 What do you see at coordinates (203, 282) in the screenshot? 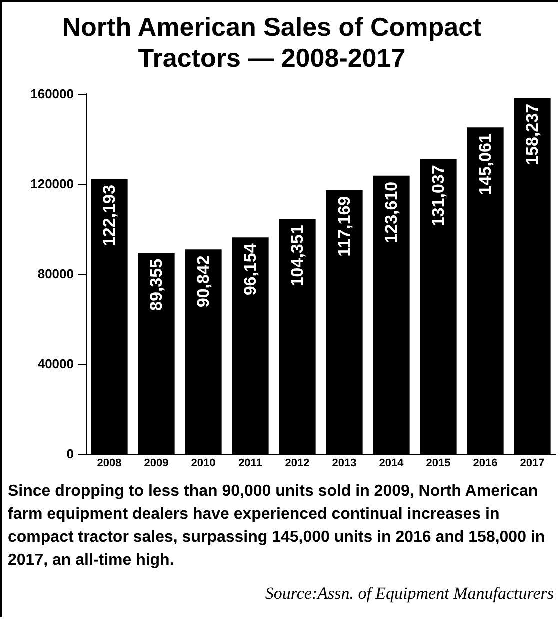
I see `data-label: 90,842` at bounding box center [203, 282].